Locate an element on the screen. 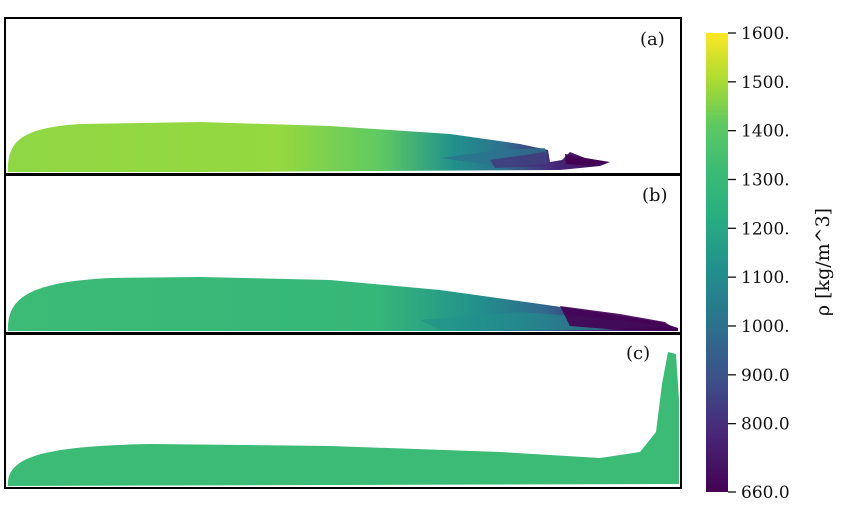 The width and height of the screenshot is (844, 512). colorbar is located at coordinates (717, 262).